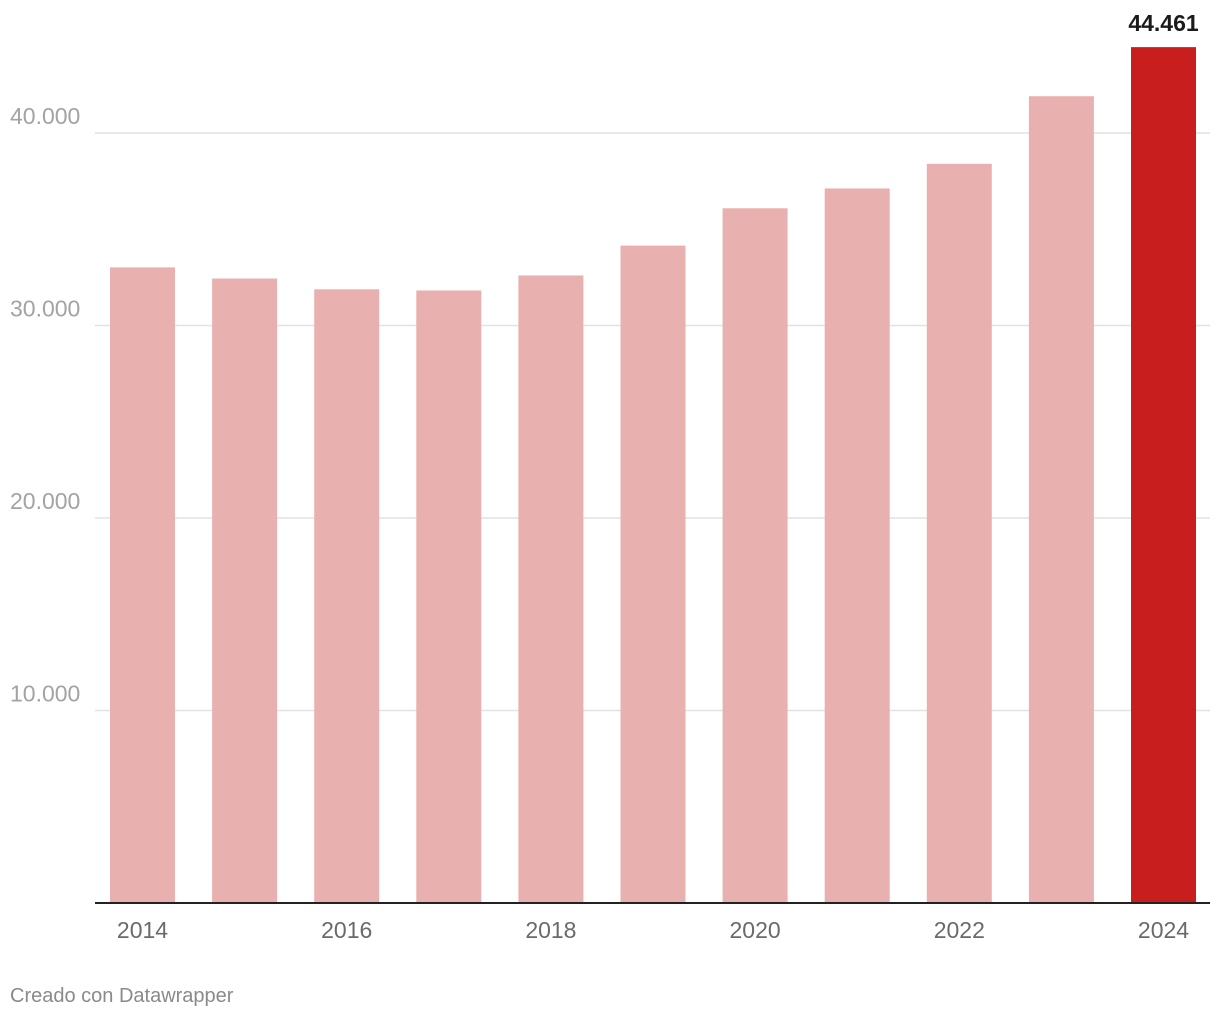 The height and width of the screenshot is (1020, 1220). Describe the element at coordinates (45, 116) in the screenshot. I see `y-tick-label: 40.000` at that location.